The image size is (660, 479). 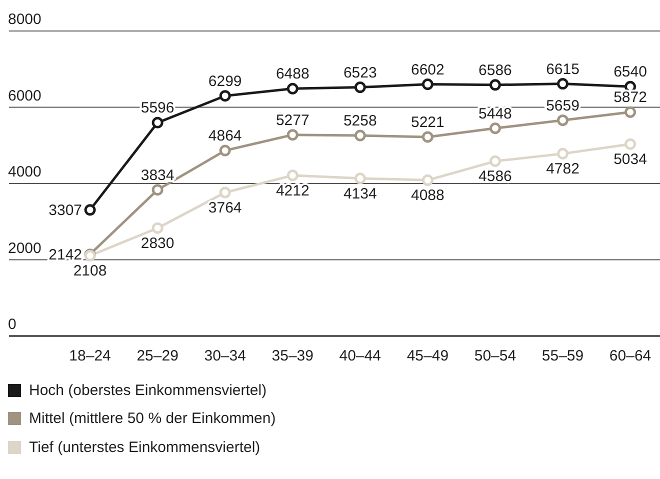 What do you see at coordinates (225, 81) in the screenshot?
I see `data-label: 6299` at bounding box center [225, 81].